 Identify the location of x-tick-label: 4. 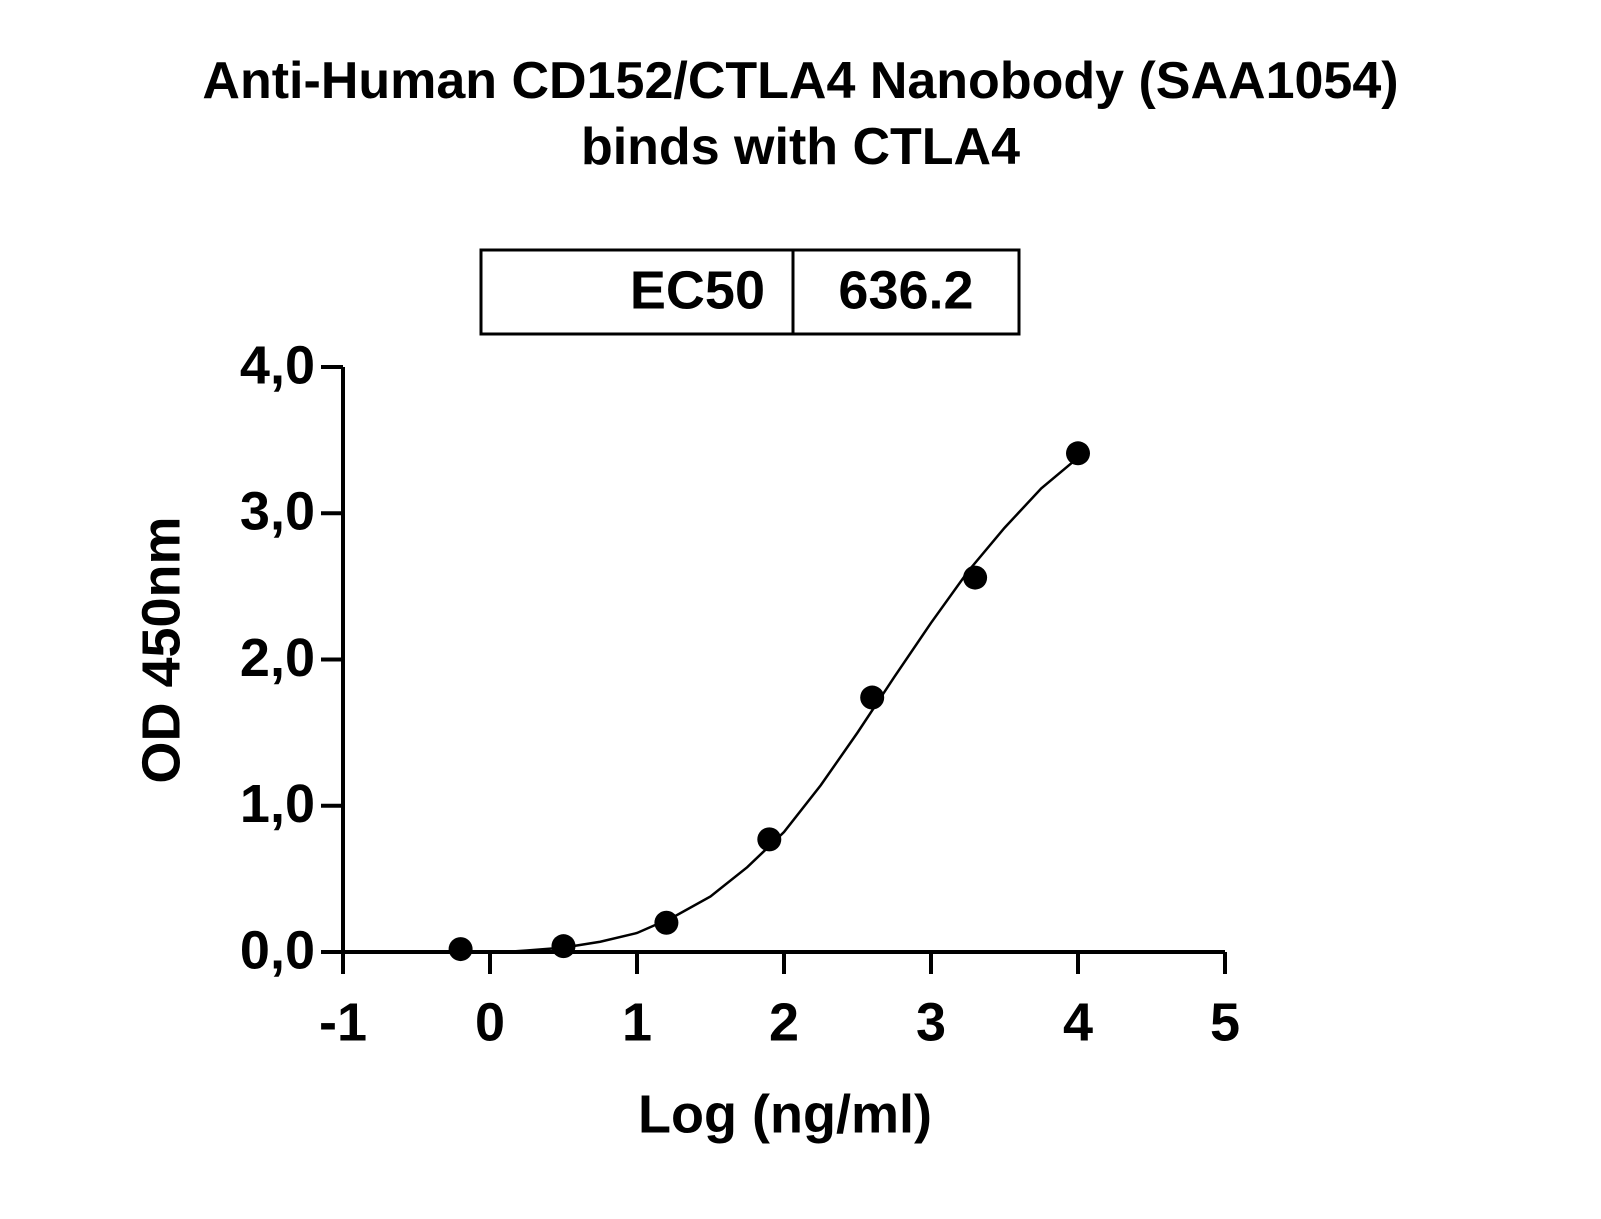
(1078, 1022).